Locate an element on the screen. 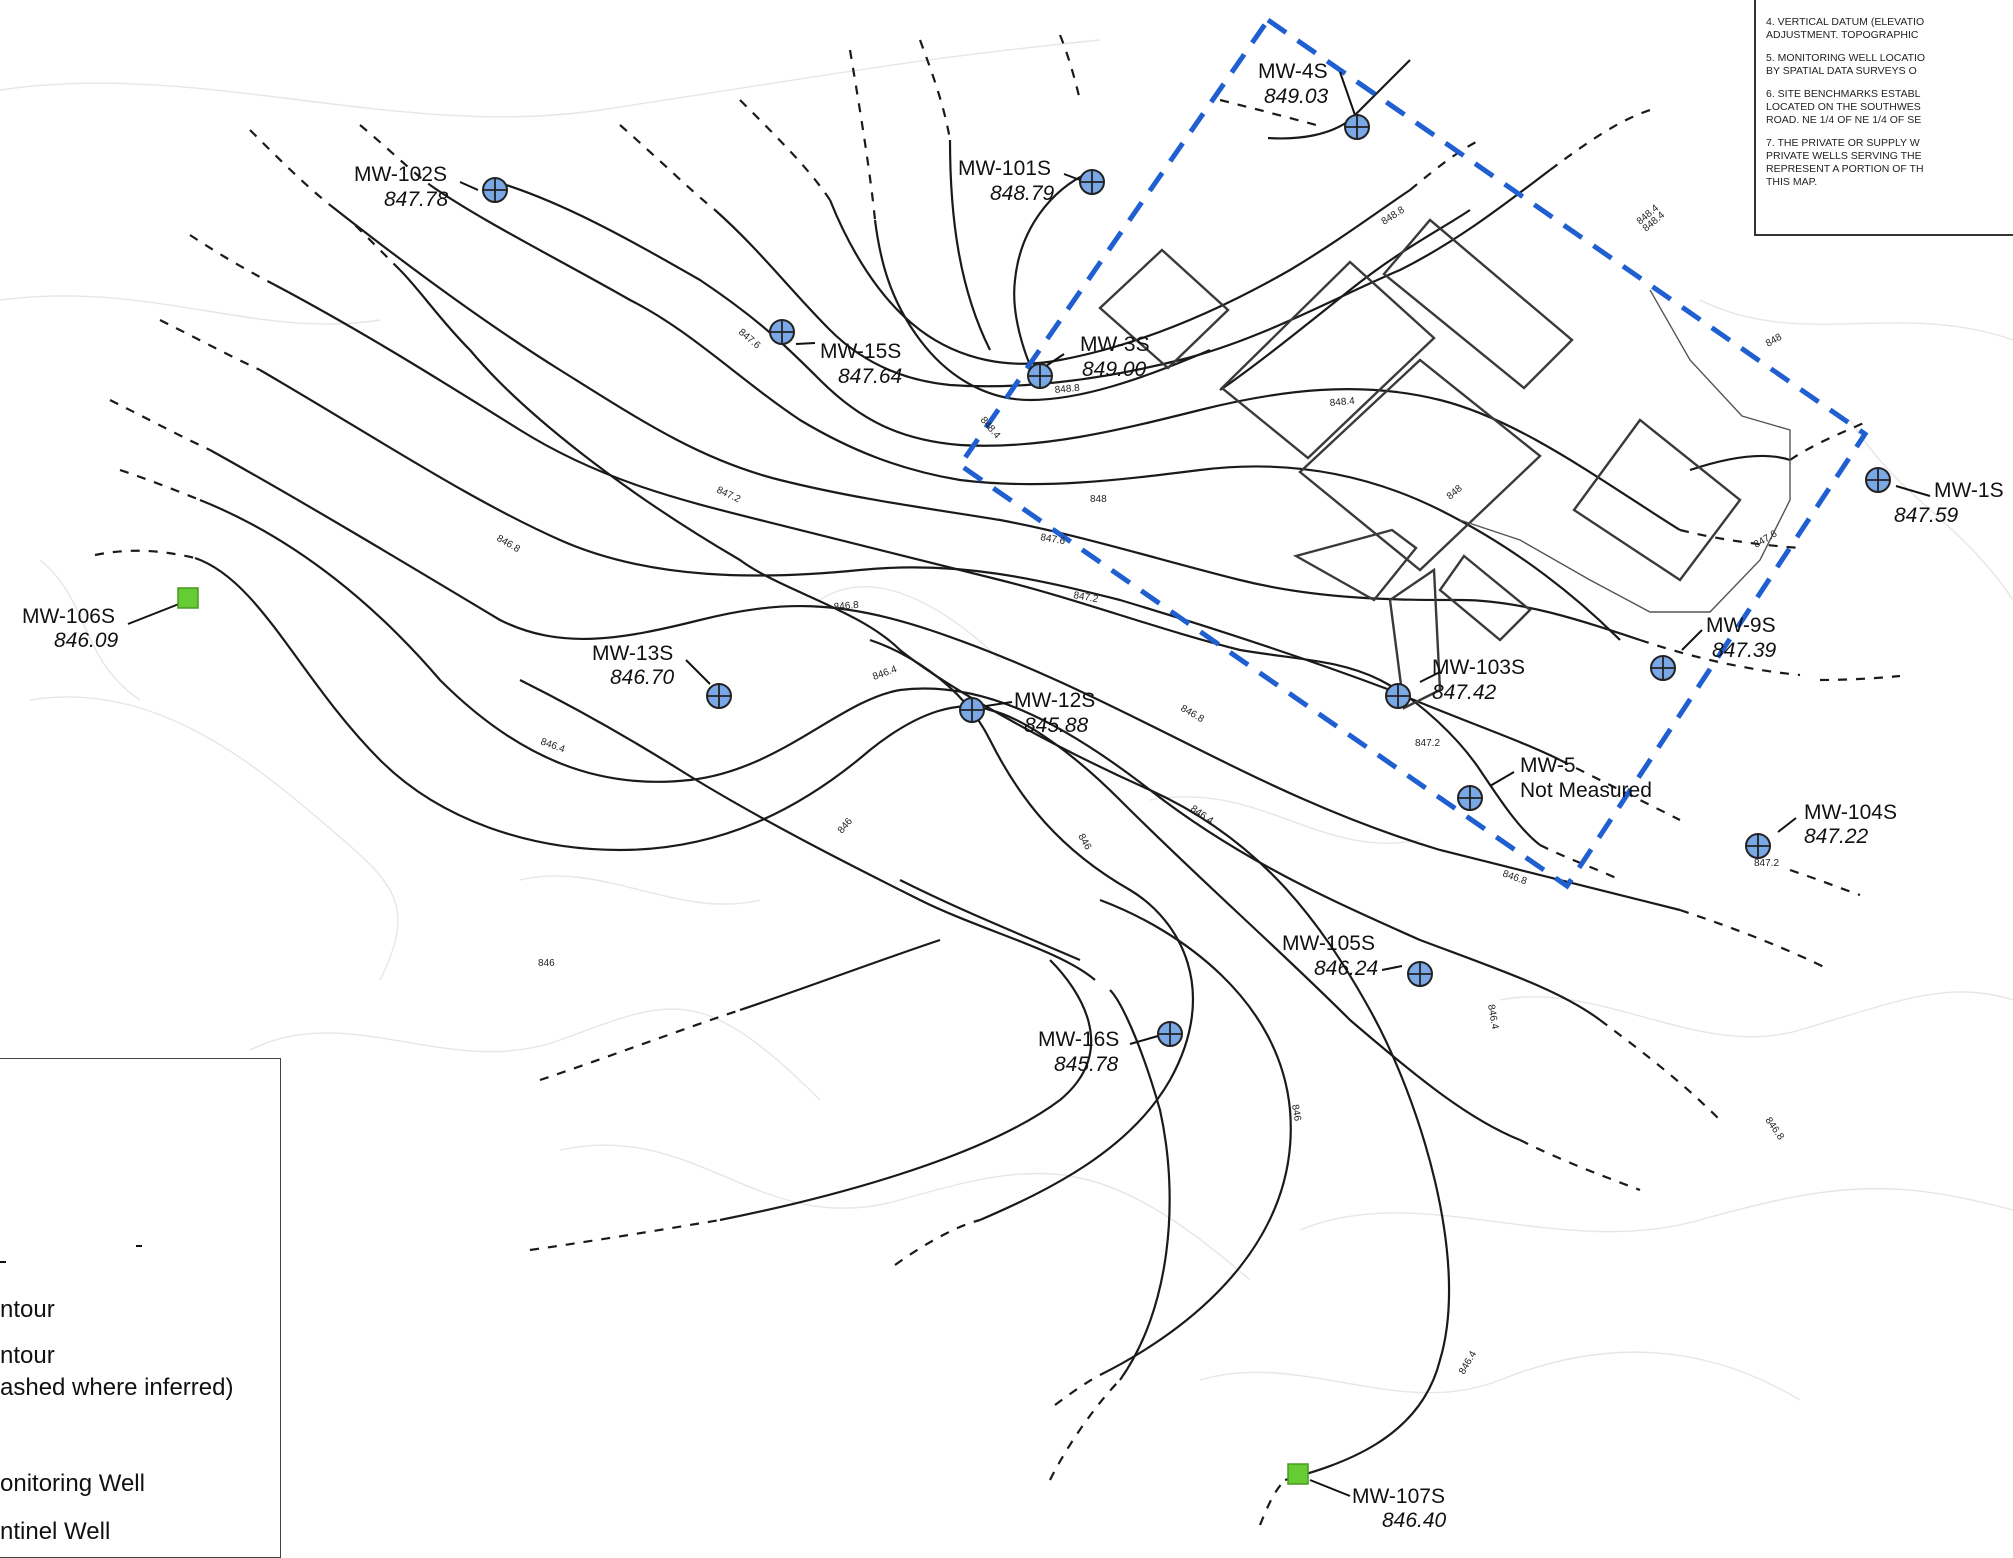 This screenshot has width=2013, height=1558. well-label-mw-1s: MW-1S is located at coordinates (1969, 490).